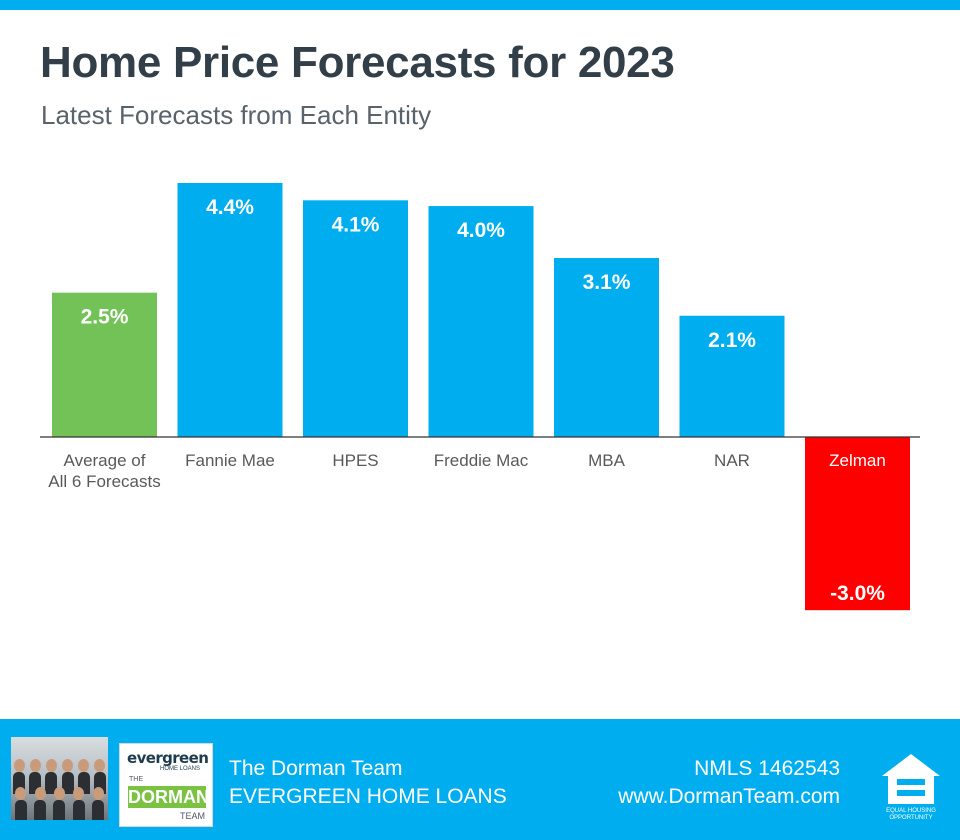 Image resolution: width=960 pixels, height=840 pixels. Describe the element at coordinates (481, 230) in the screenshot. I see `bar-value-label: 4.0%` at that location.